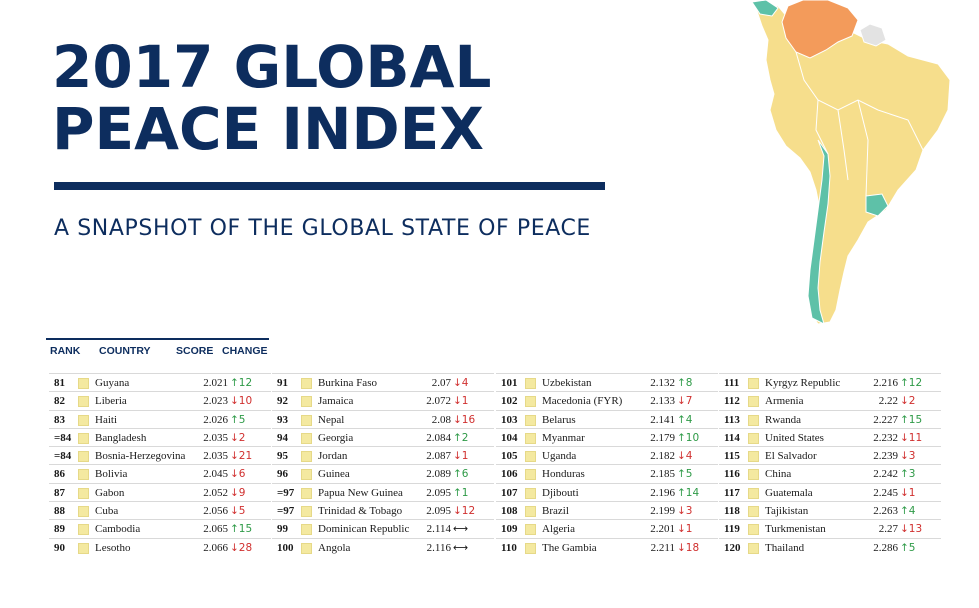  What do you see at coordinates (334, 474) in the screenshot?
I see `country-cell: Guinea` at bounding box center [334, 474].